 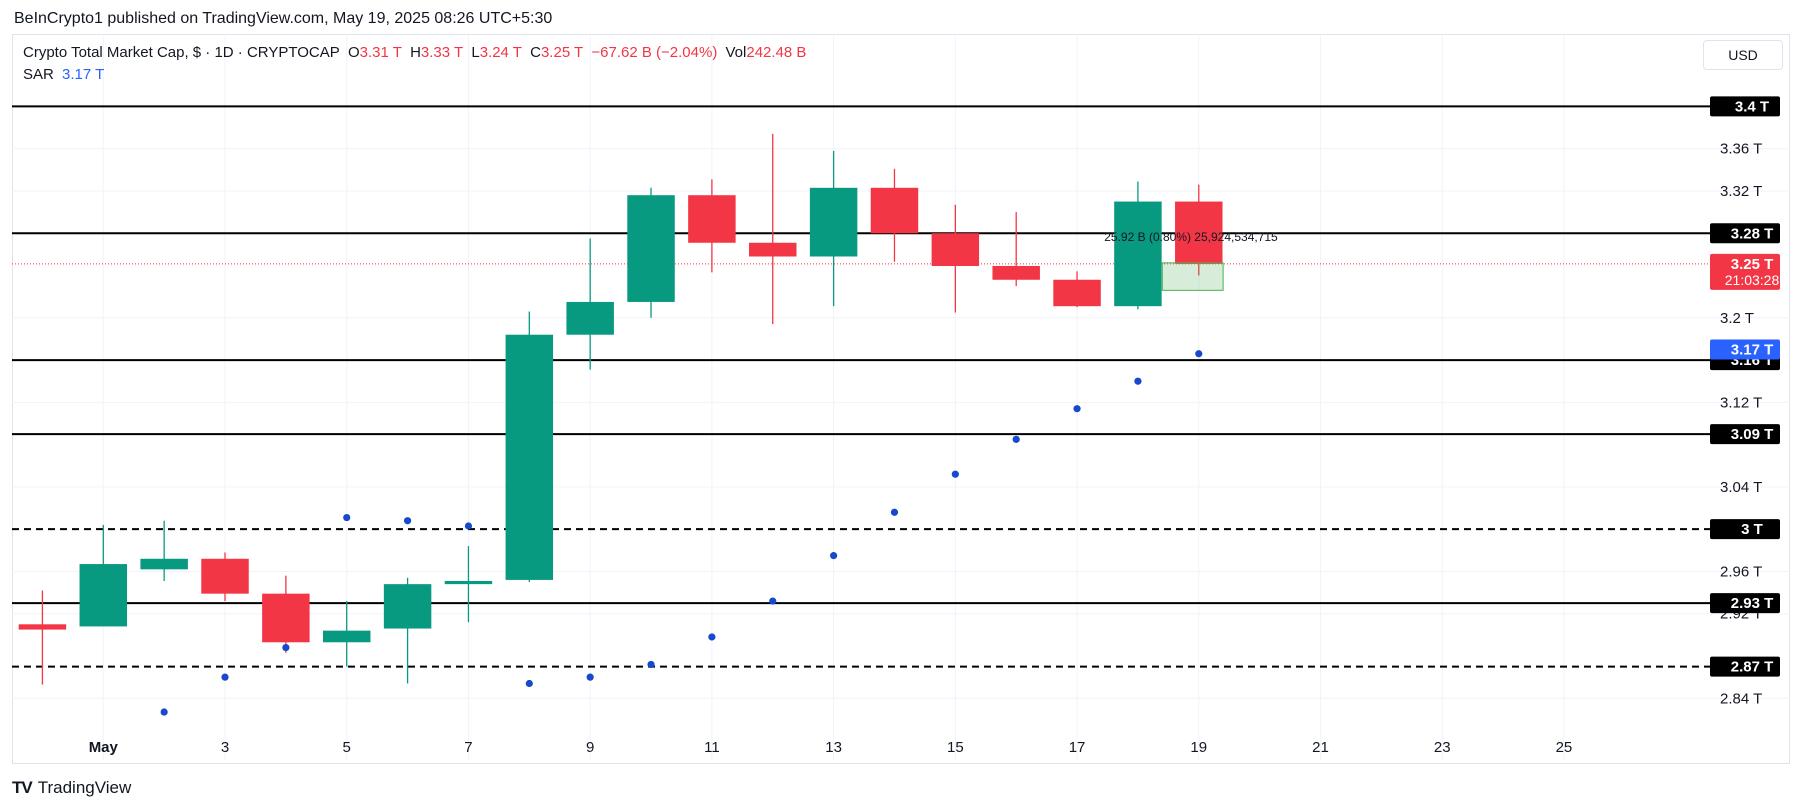 What do you see at coordinates (380, 52) in the screenshot?
I see `open-value: 3.31 T` at bounding box center [380, 52].